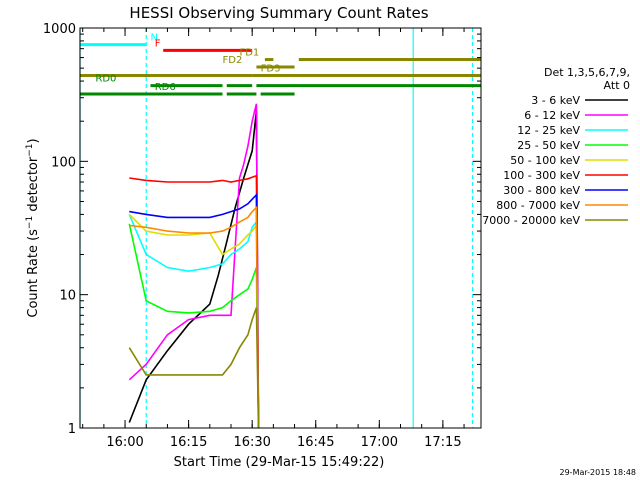 The image size is (640, 480). What do you see at coordinates (72, 429) in the screenshot?
I see `y-tick-label: 1` at bounding box center [72, 429].